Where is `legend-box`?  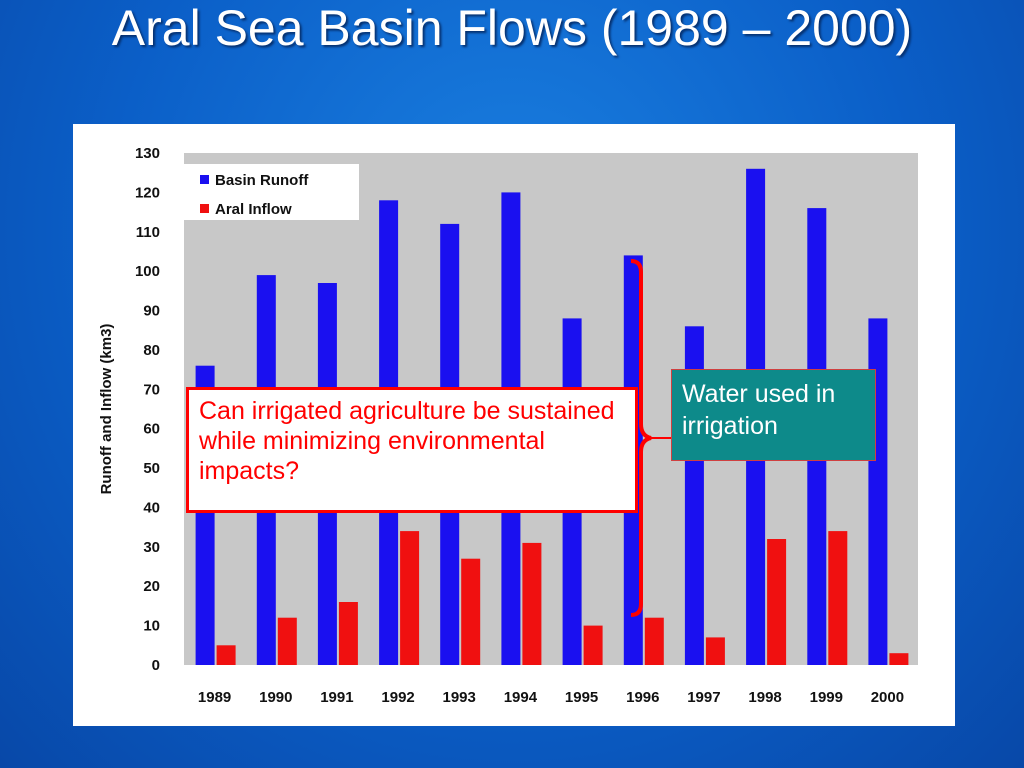 legend-box is located at coordinates (271, 192).